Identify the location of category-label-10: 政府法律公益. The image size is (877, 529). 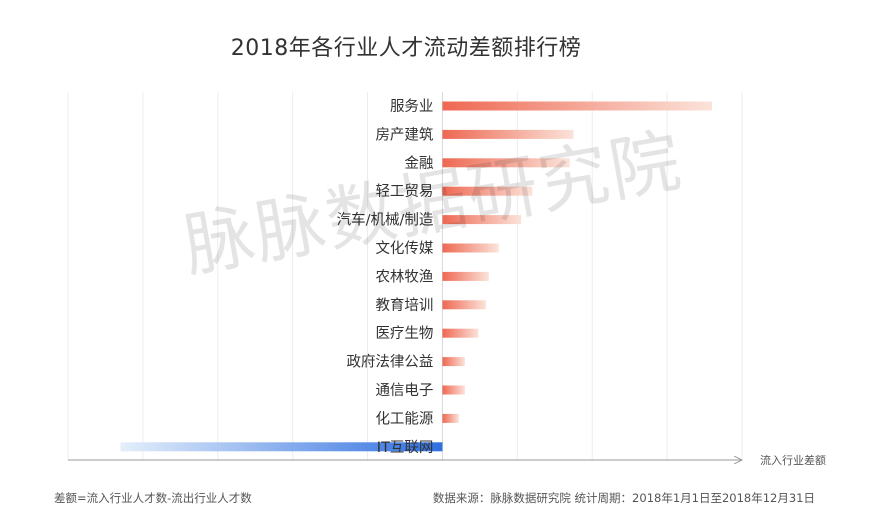
(389, 362).